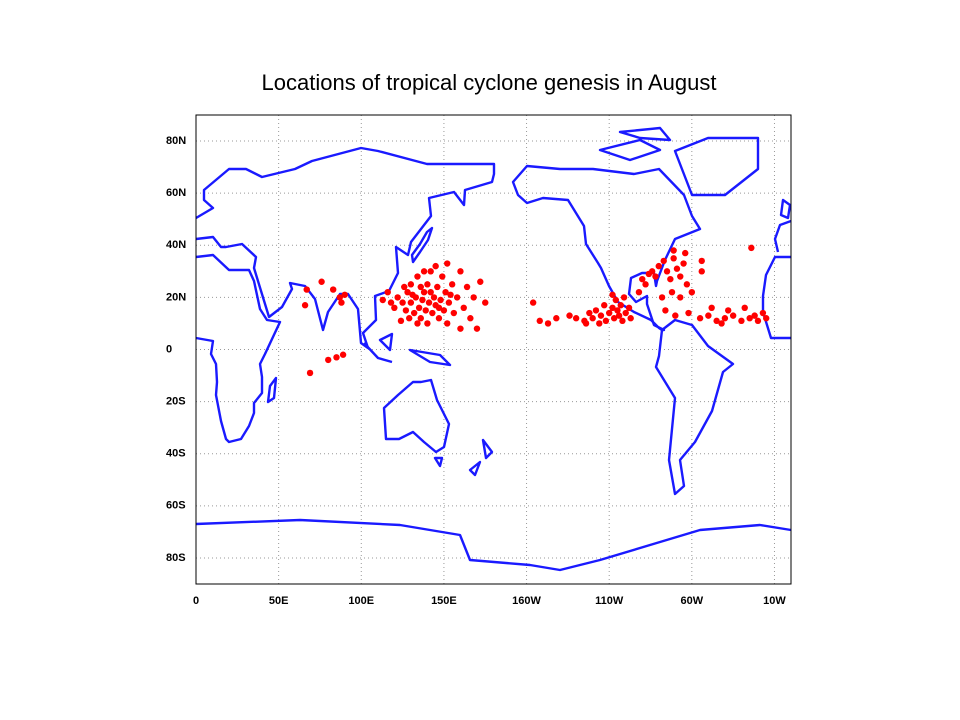 This screenshot has width=960, height=720. I want to click on north-america, so click(606, 248).